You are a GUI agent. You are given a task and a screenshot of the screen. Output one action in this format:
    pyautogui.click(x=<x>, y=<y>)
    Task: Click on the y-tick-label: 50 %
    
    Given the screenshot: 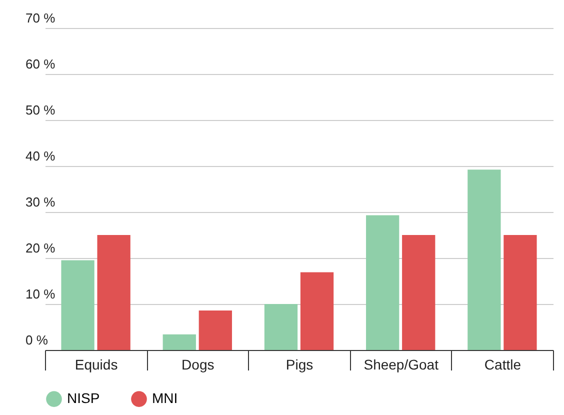 What is the action you would take?
    pyautogui.click(x=41, y=110)
    